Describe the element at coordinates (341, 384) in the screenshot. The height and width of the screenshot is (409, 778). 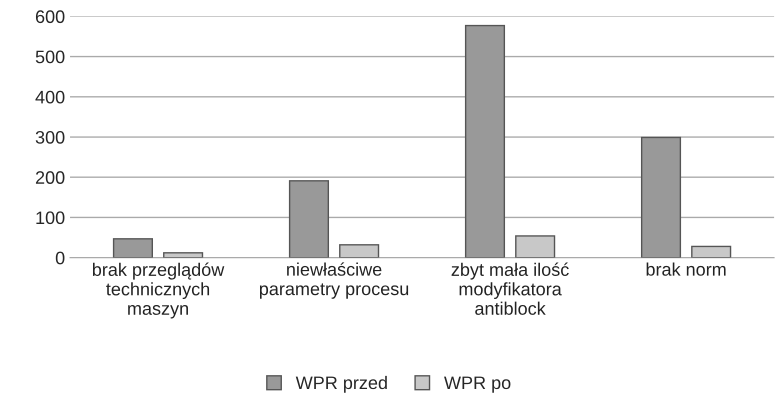
I see `legend-label: WPR przed` at that location.